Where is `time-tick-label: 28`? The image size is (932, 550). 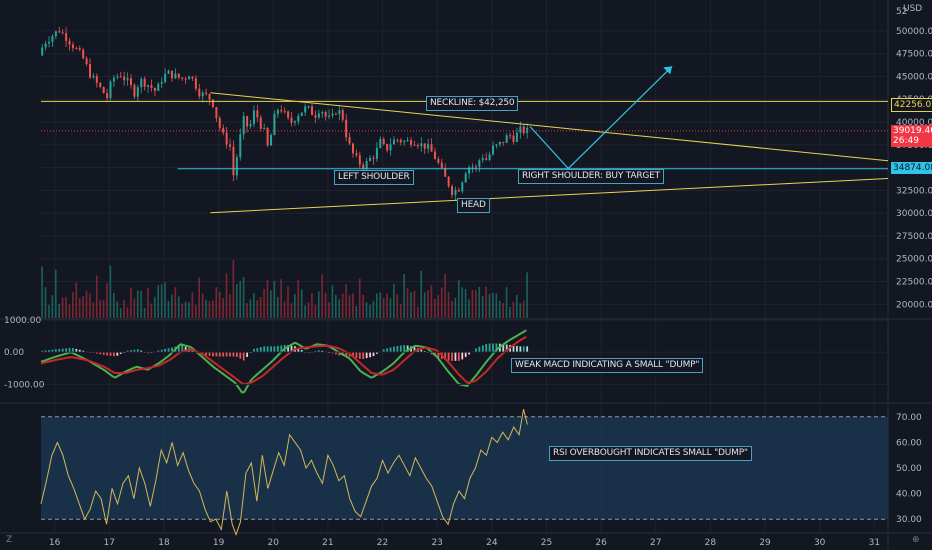 time-tick-label: 28 is located at coordinates (711, 543).